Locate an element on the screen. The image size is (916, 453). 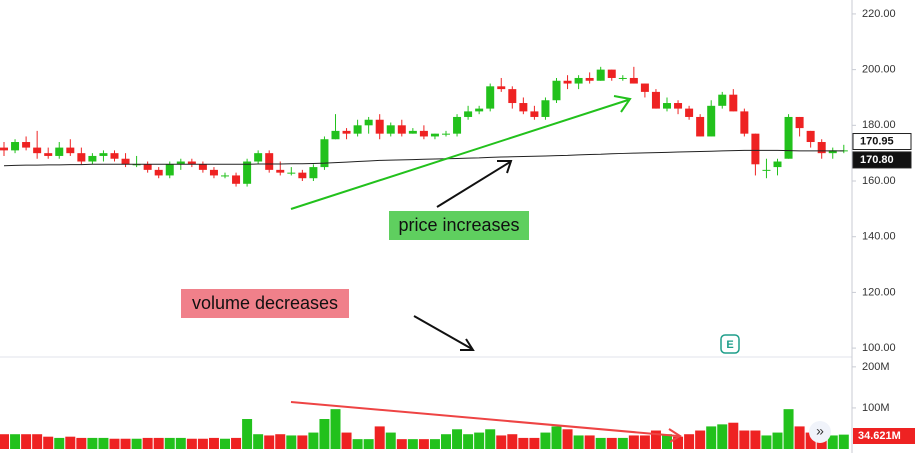
event-marker is located at coordinates (730, 344).